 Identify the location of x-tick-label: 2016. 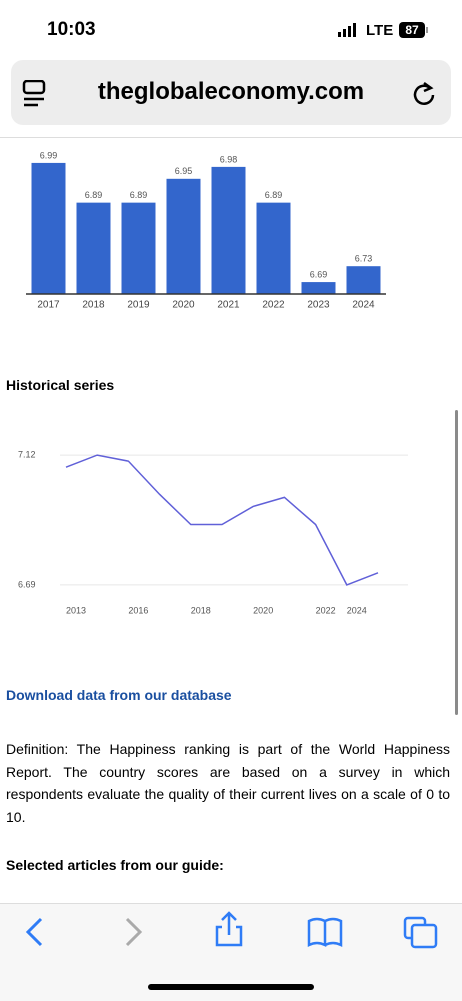
(138, 610).